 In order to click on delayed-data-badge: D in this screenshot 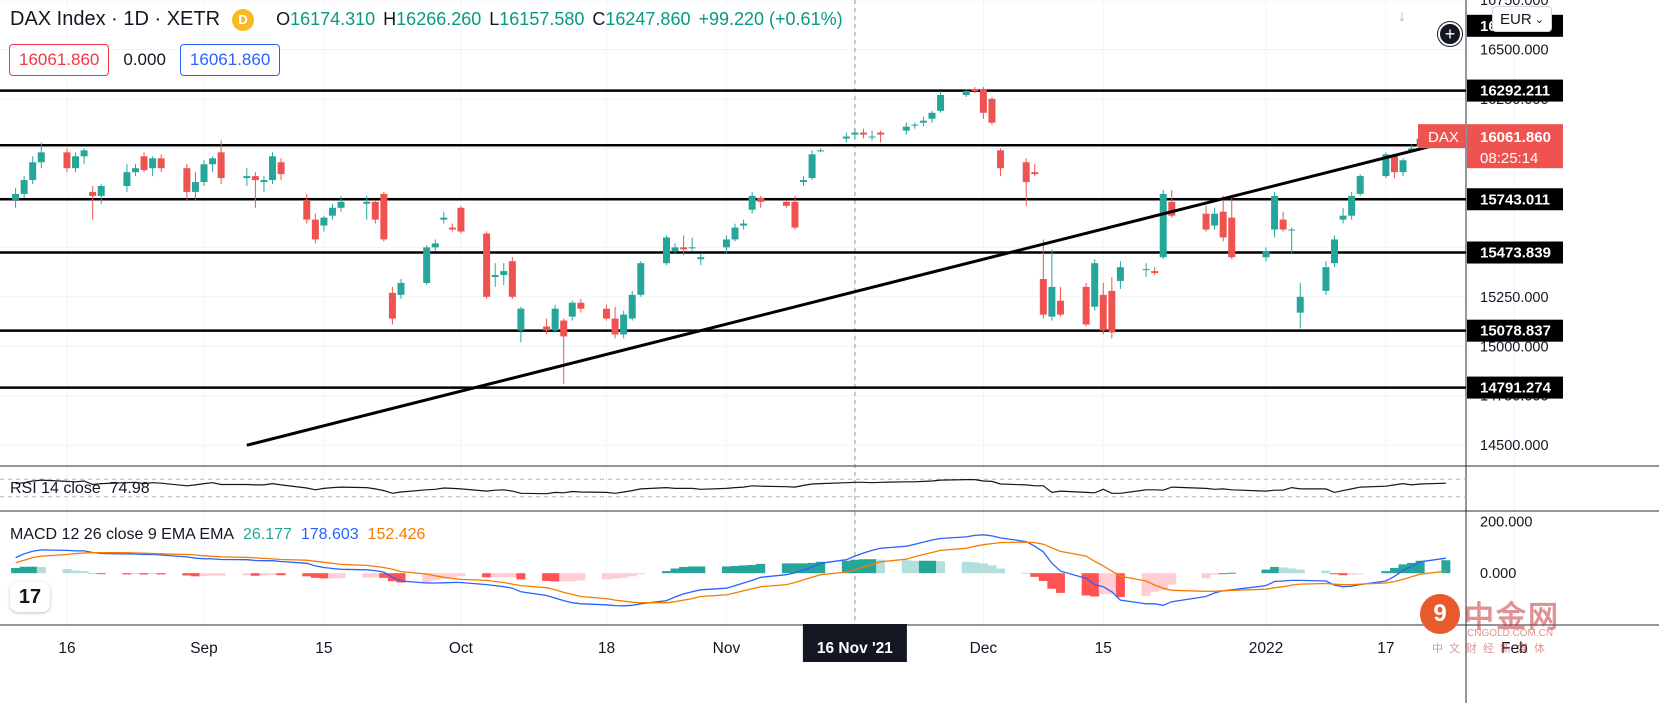, I will do `click(243, 19)`.